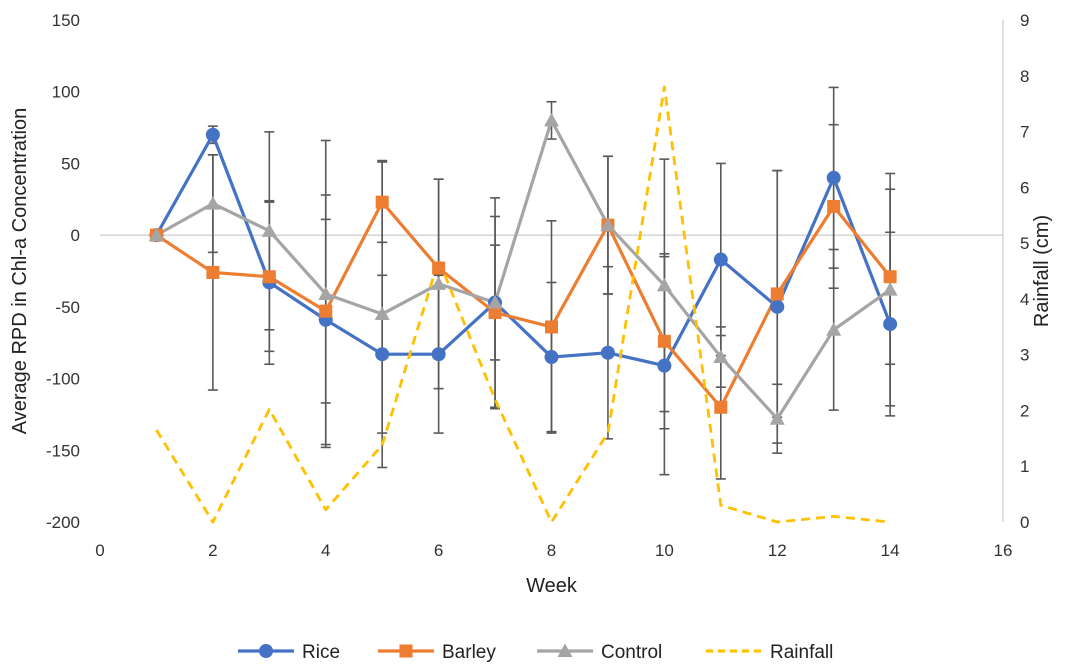 This screenshot has width=1070, height=664. What do you see at coordinates (535, 652) in the screenshot?
I see `legend: Rice Barley Control Rainfall` at bounding box center [535, 652].